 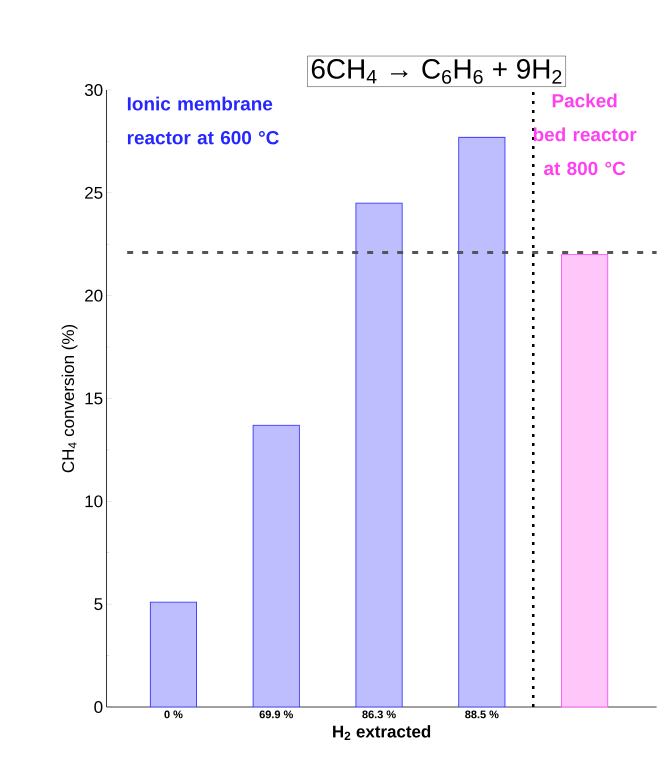 I want to click on y-tick-label: 30, so click(x=94, y=90).